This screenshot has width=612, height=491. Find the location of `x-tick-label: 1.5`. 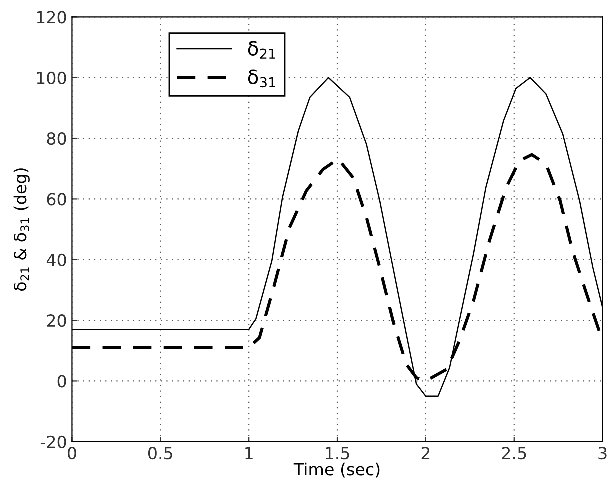

x-tick-label: 1.5 is located at coordinates (338, 453).